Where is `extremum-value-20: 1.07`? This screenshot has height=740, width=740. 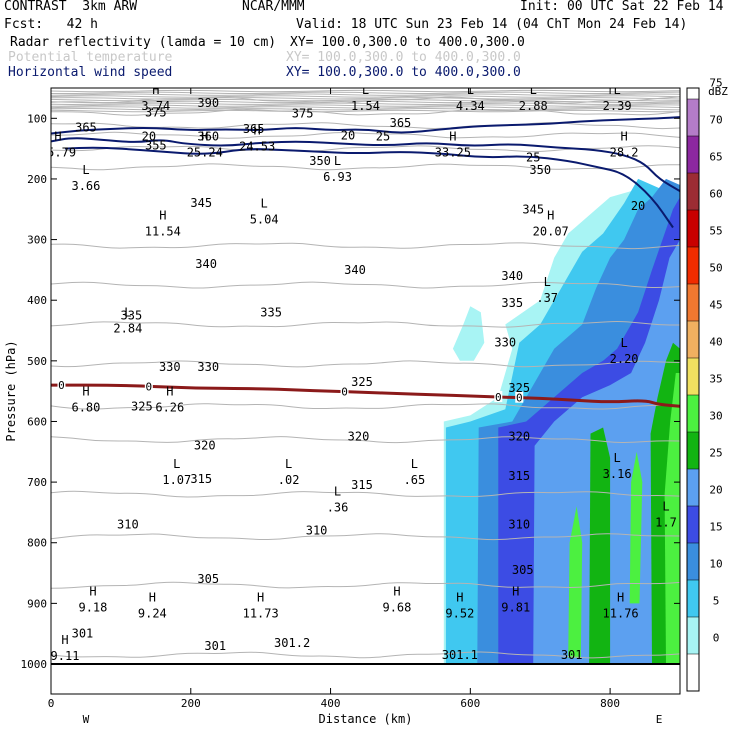 extremum-value-20: 1.07 is located at coordinates (176, 480).